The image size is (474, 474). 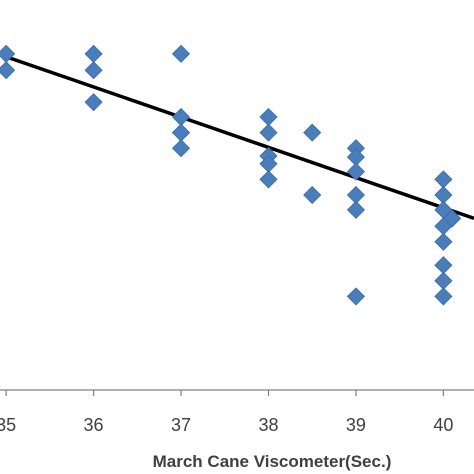 I want to click on x-tick-label: 39, so click(x=356, y=425).